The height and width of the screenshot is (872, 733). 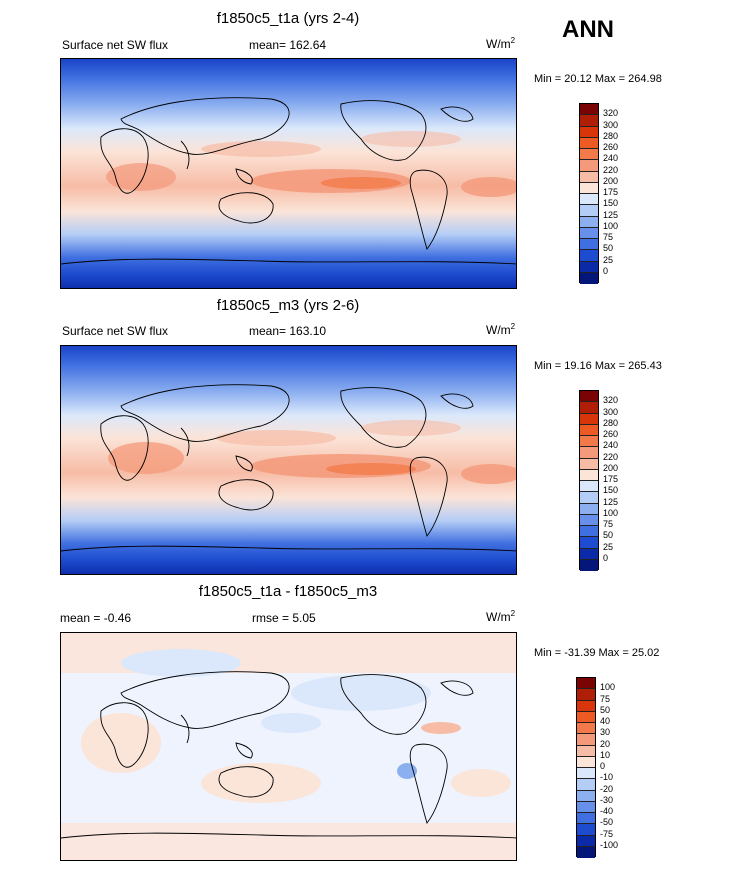 What do you see at coordinates (611, 147) in the screenshot?
I see `colorbar-tick-label: 260` at bounding box center [611, 147].